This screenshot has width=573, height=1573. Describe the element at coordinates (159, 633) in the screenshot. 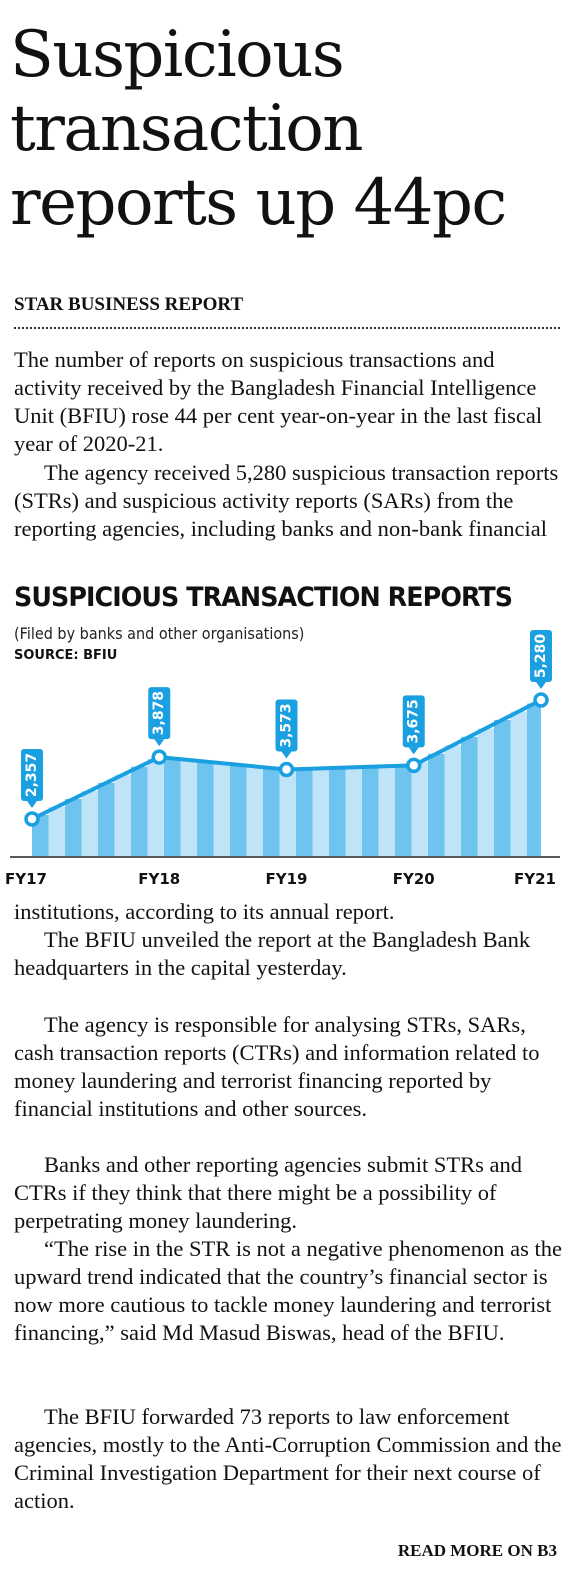

I see `chart-subtitle: (Filed by banks and other organisations)` at that location.